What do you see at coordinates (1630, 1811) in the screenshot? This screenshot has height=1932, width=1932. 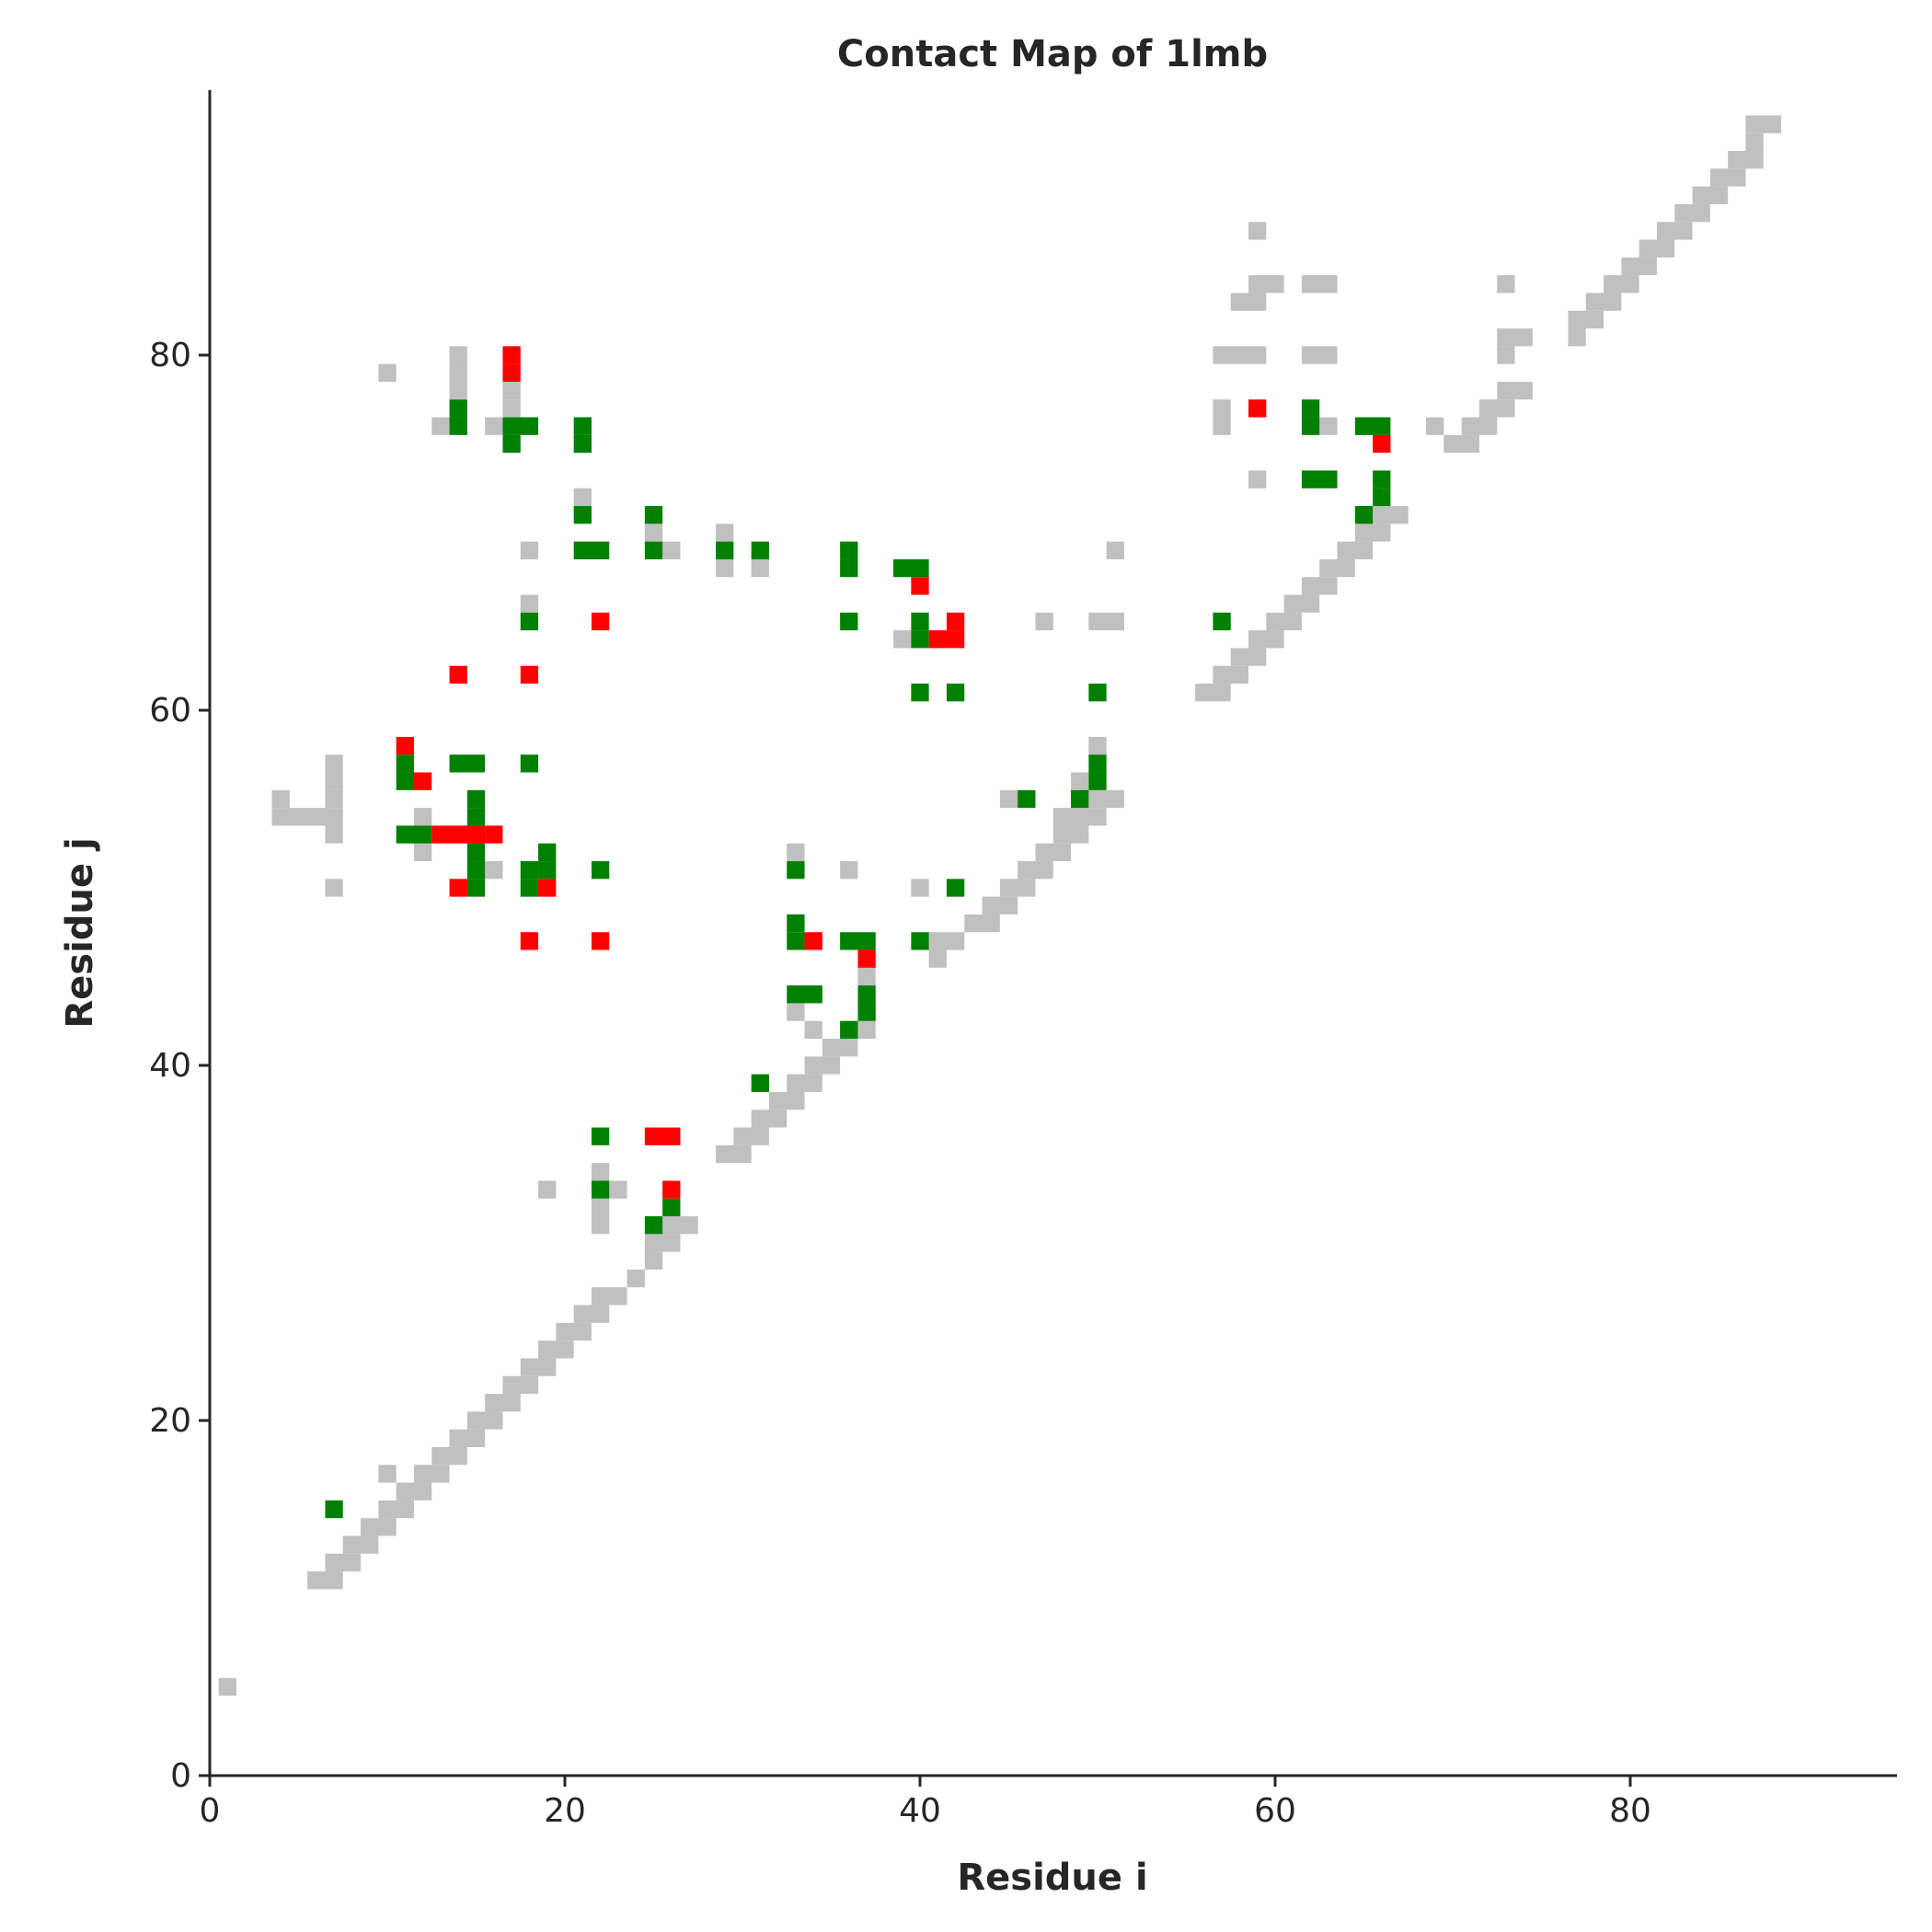 I see `x-tick-label: 80` at bounding box center [1630, 1811].